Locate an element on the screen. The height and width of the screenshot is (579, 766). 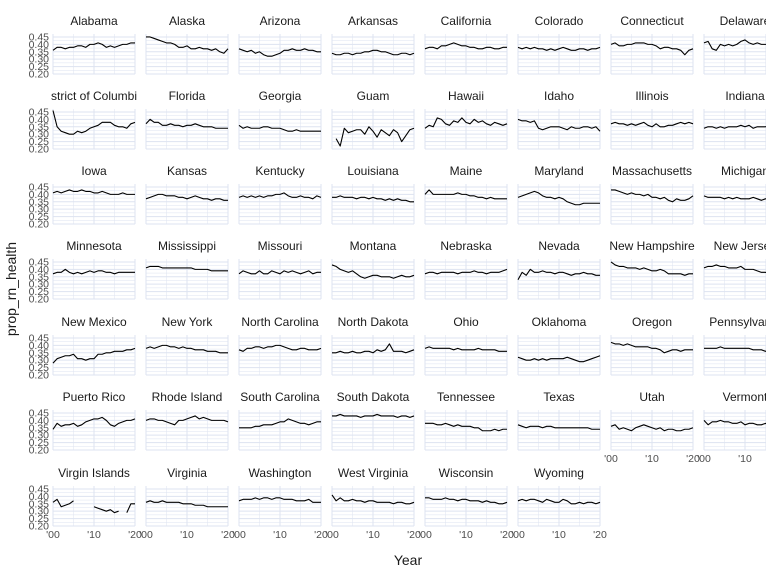
facet-panel: Arizona is located at coordinates (280, 44).